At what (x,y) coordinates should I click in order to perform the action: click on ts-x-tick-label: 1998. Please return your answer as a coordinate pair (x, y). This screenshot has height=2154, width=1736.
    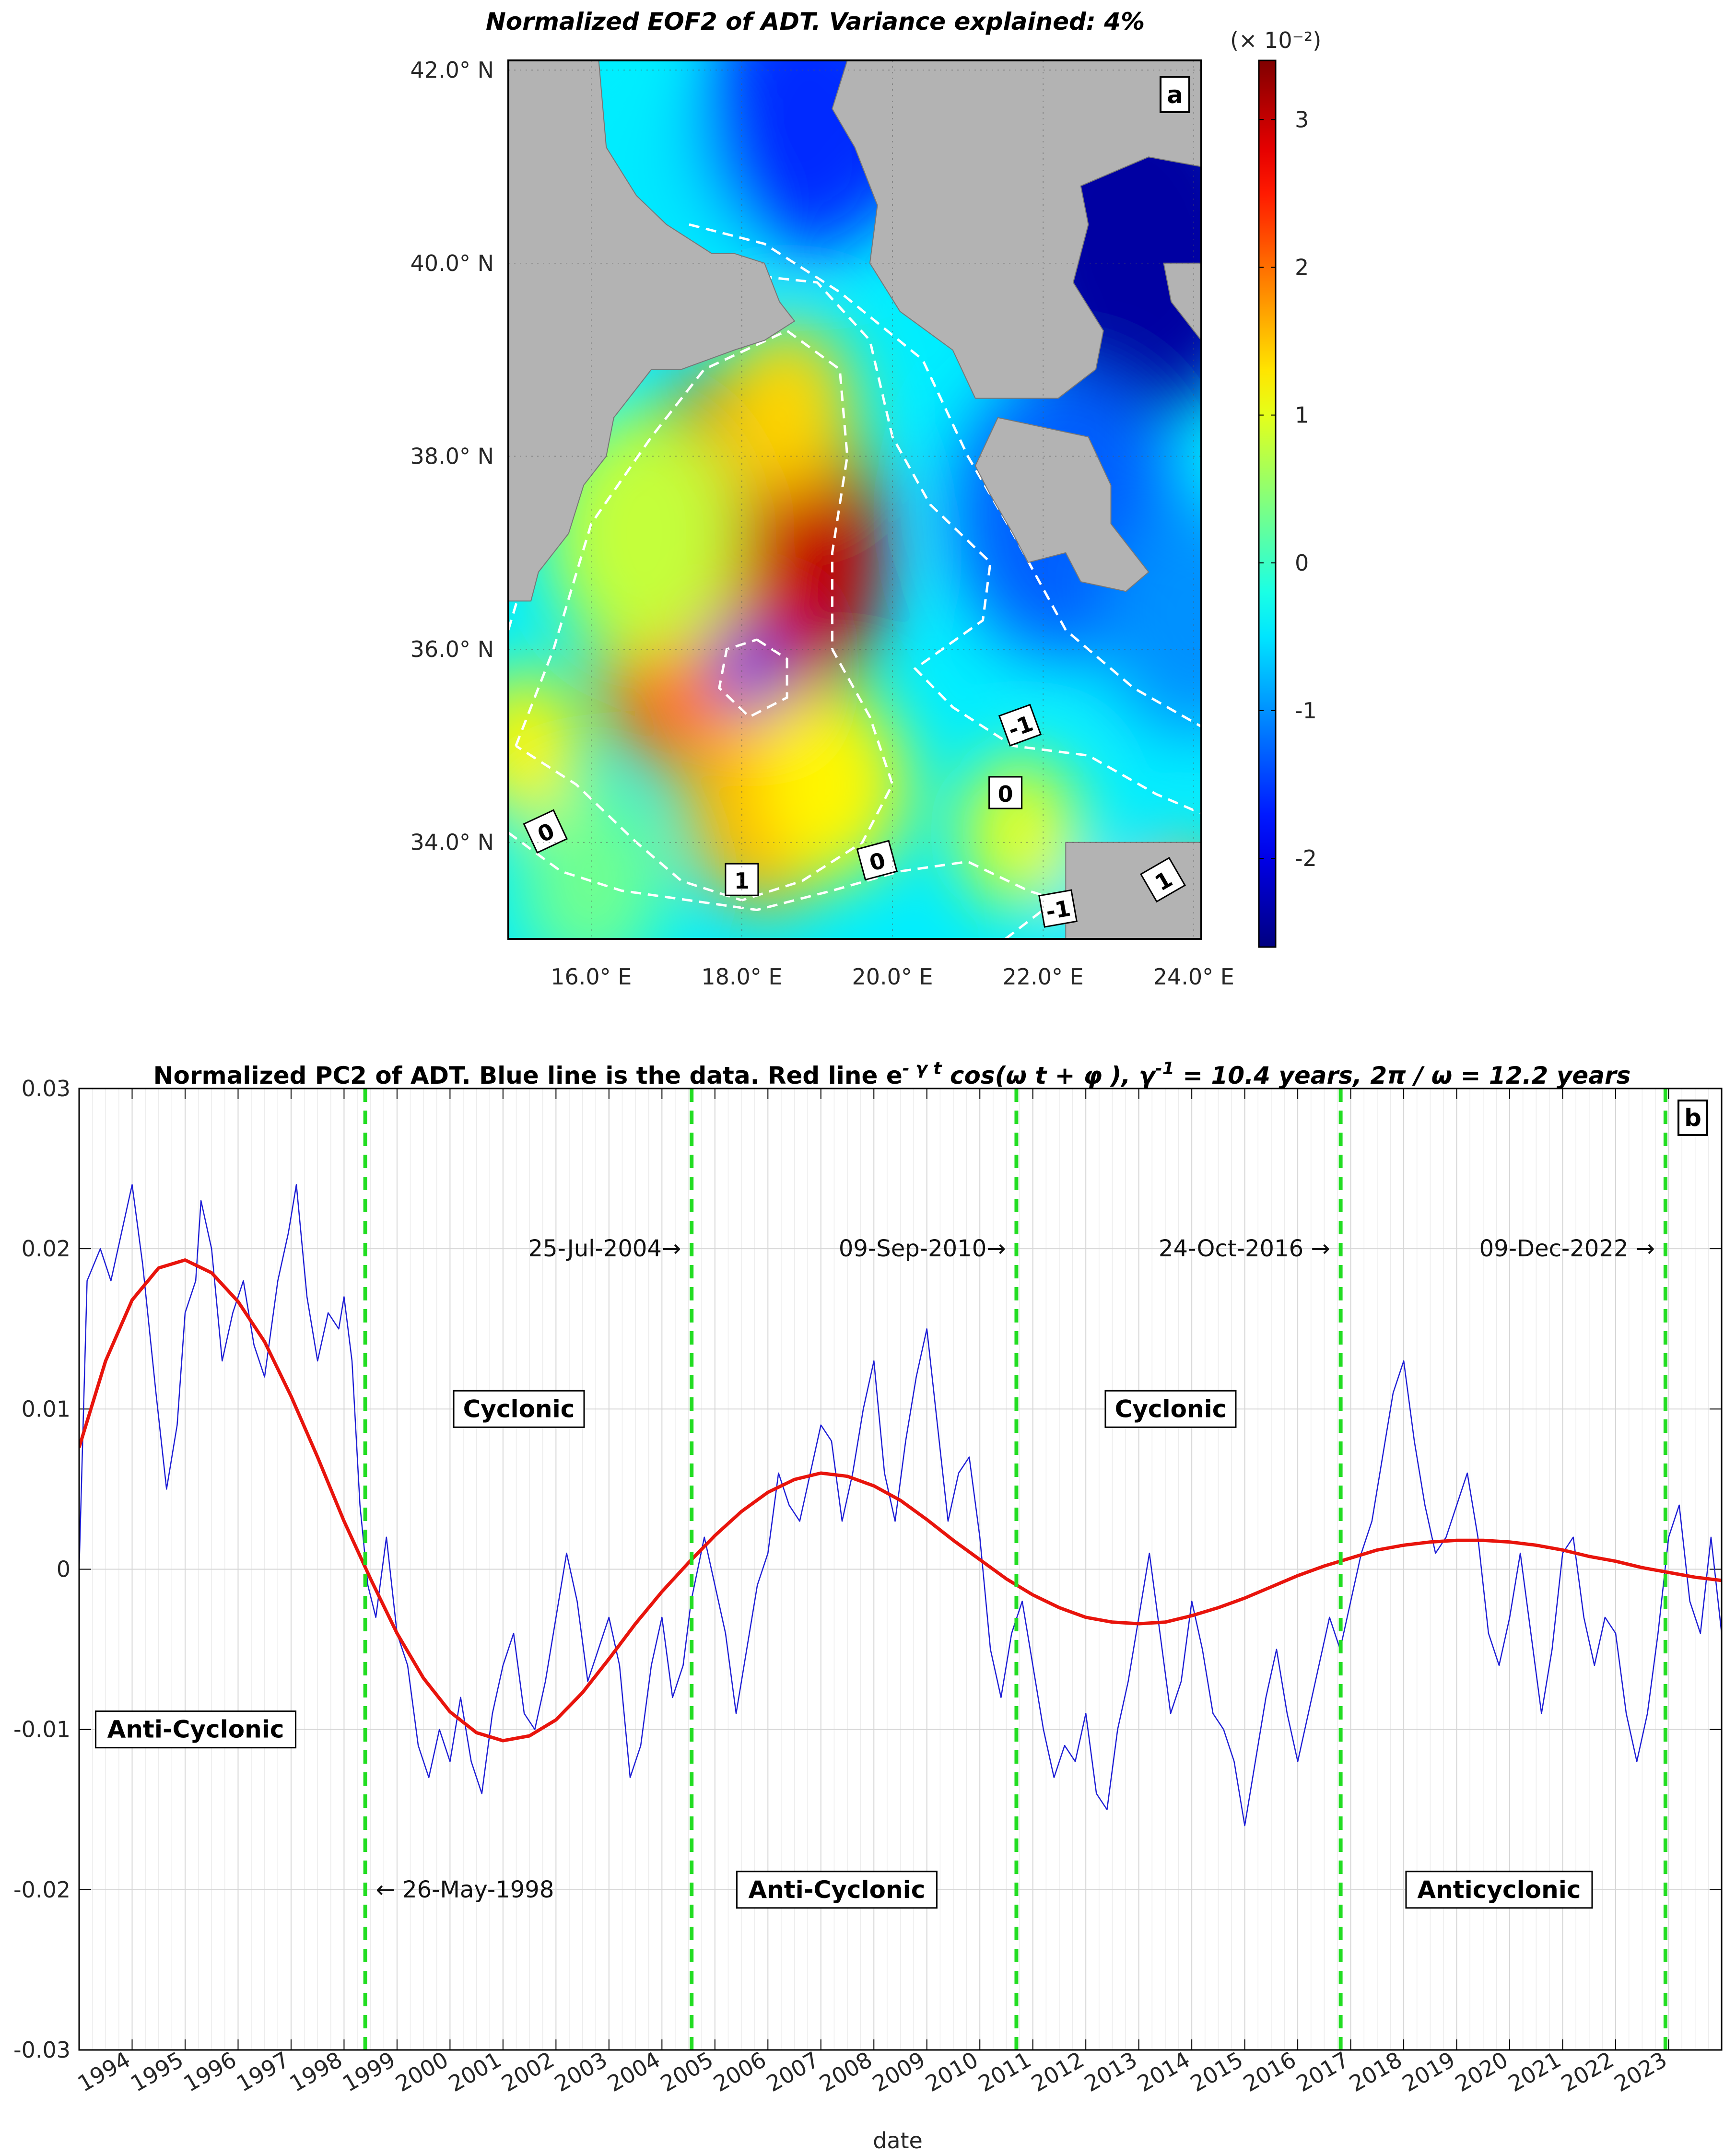
    Looking at the image, I should click on (316, 2072).